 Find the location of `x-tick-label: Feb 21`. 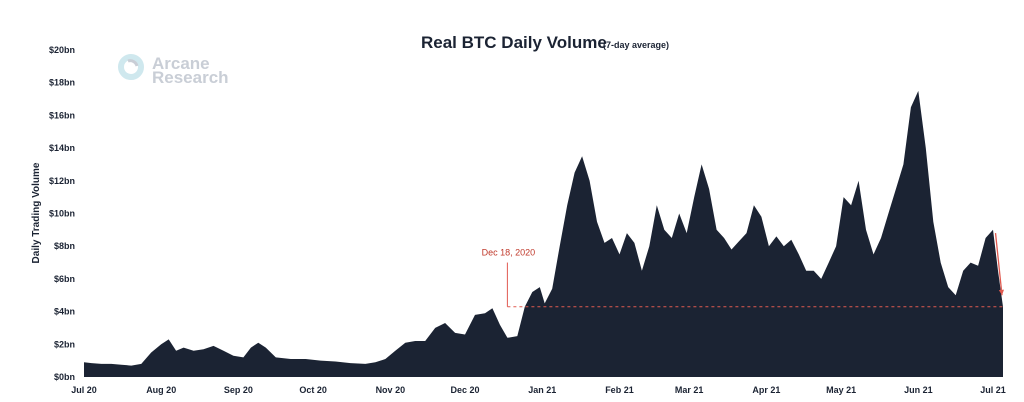

x-tick-label: Feb 21 is located at coordinates (619, 390).